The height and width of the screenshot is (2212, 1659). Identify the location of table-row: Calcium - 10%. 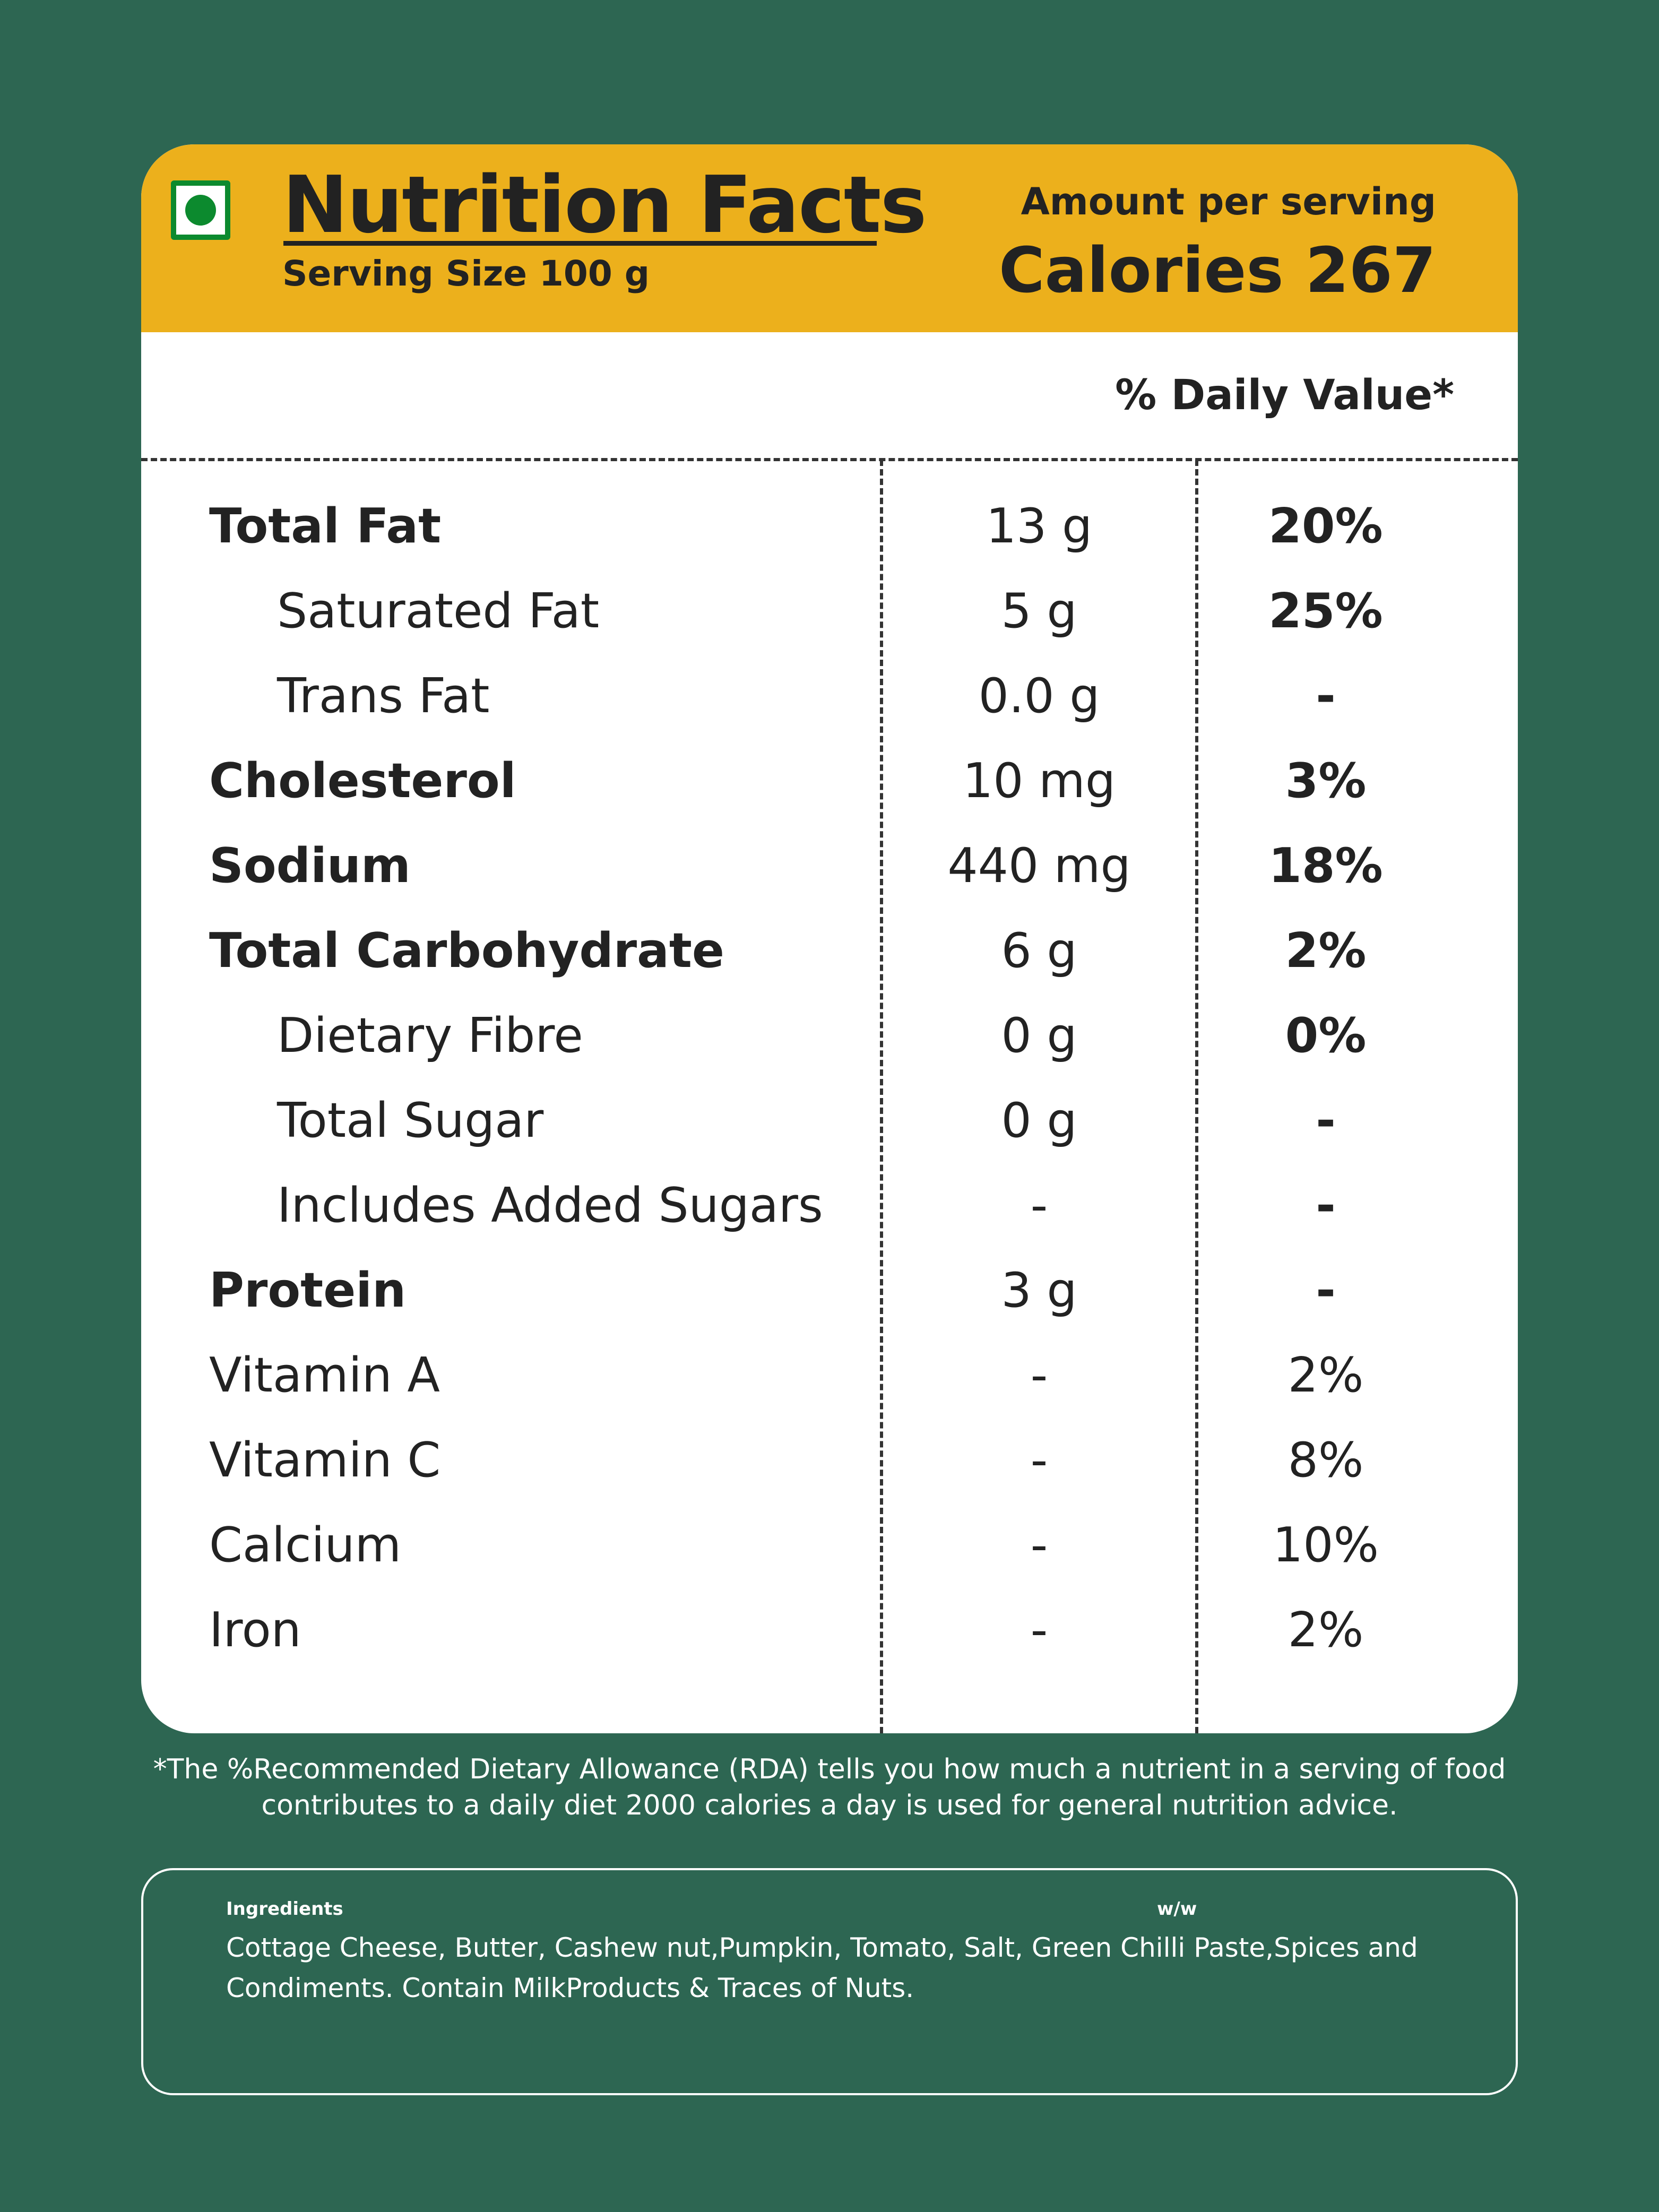
(829, 1545).